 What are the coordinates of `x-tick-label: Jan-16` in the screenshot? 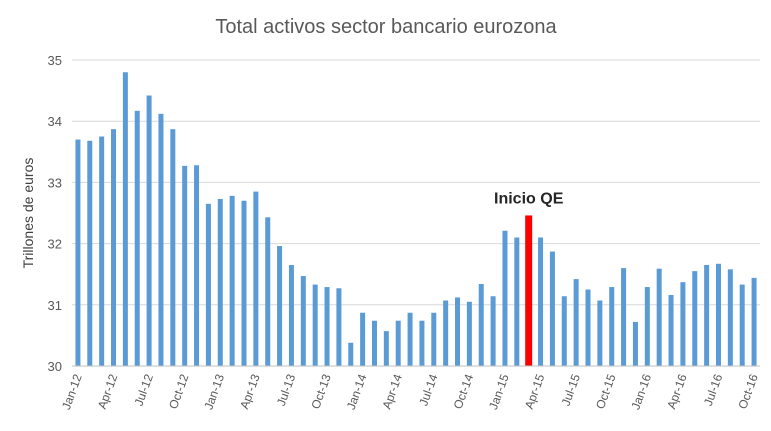 It's located at (641, 392).